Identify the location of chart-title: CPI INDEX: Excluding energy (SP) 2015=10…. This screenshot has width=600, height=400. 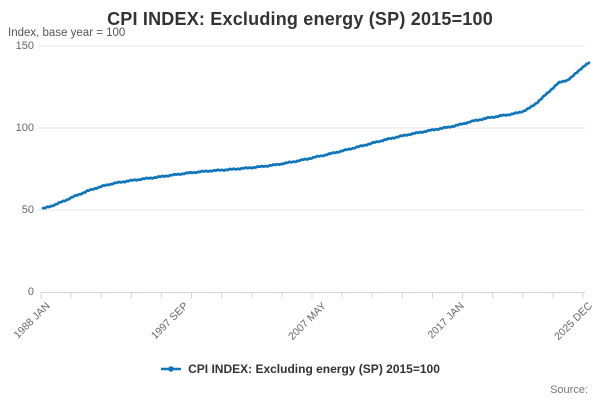
(300, 19).